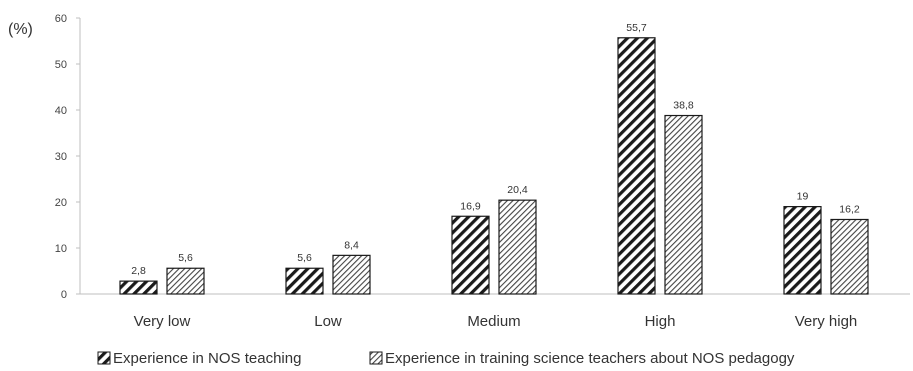 Image resolution: width=913 pixels, height=371 pixels. I want to click on data-label: 16,9, so click(470, 206).